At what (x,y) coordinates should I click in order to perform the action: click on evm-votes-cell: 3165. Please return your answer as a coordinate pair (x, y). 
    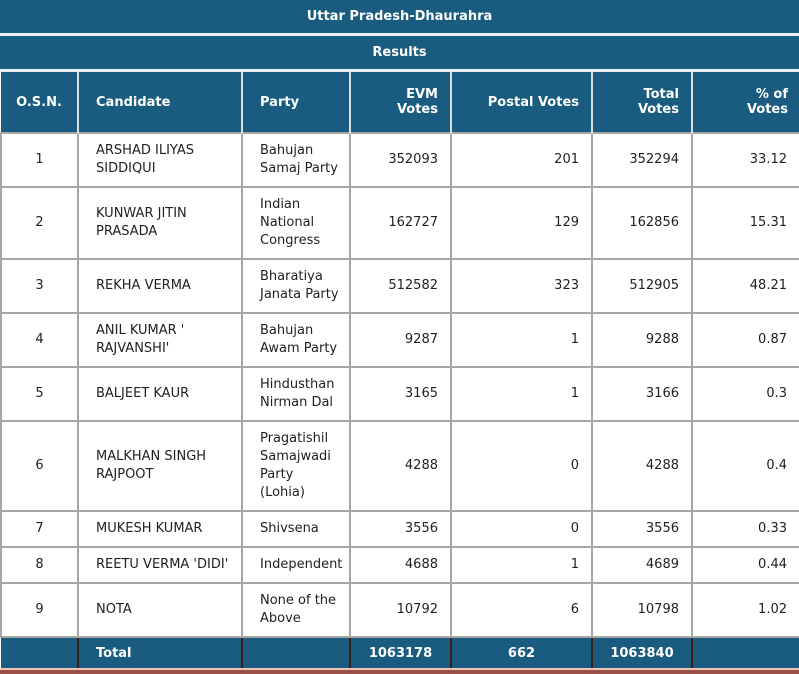
    Looking at the image, I should click on (400, 394).